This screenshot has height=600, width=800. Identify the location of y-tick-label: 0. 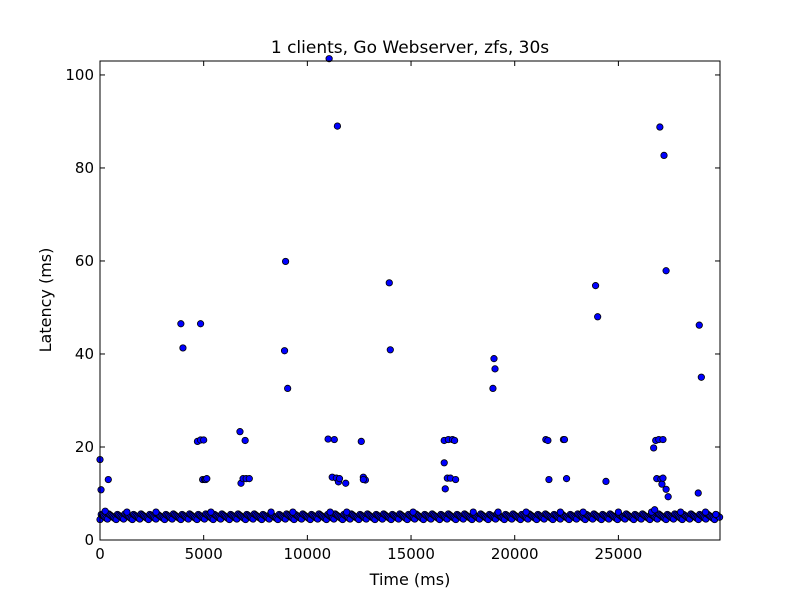
(89, 540).